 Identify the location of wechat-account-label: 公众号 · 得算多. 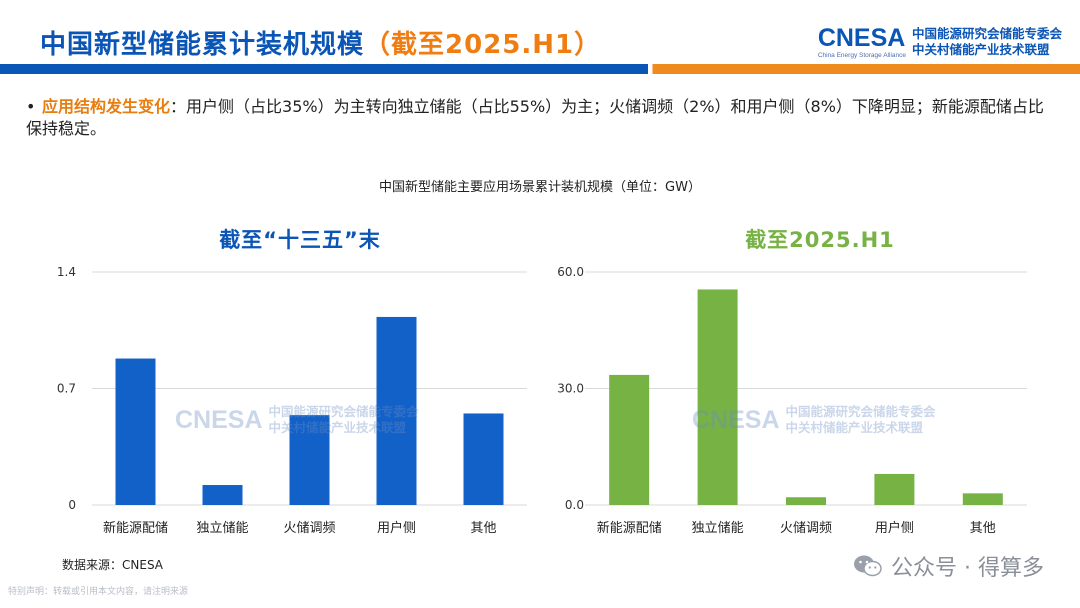
(967, 568).